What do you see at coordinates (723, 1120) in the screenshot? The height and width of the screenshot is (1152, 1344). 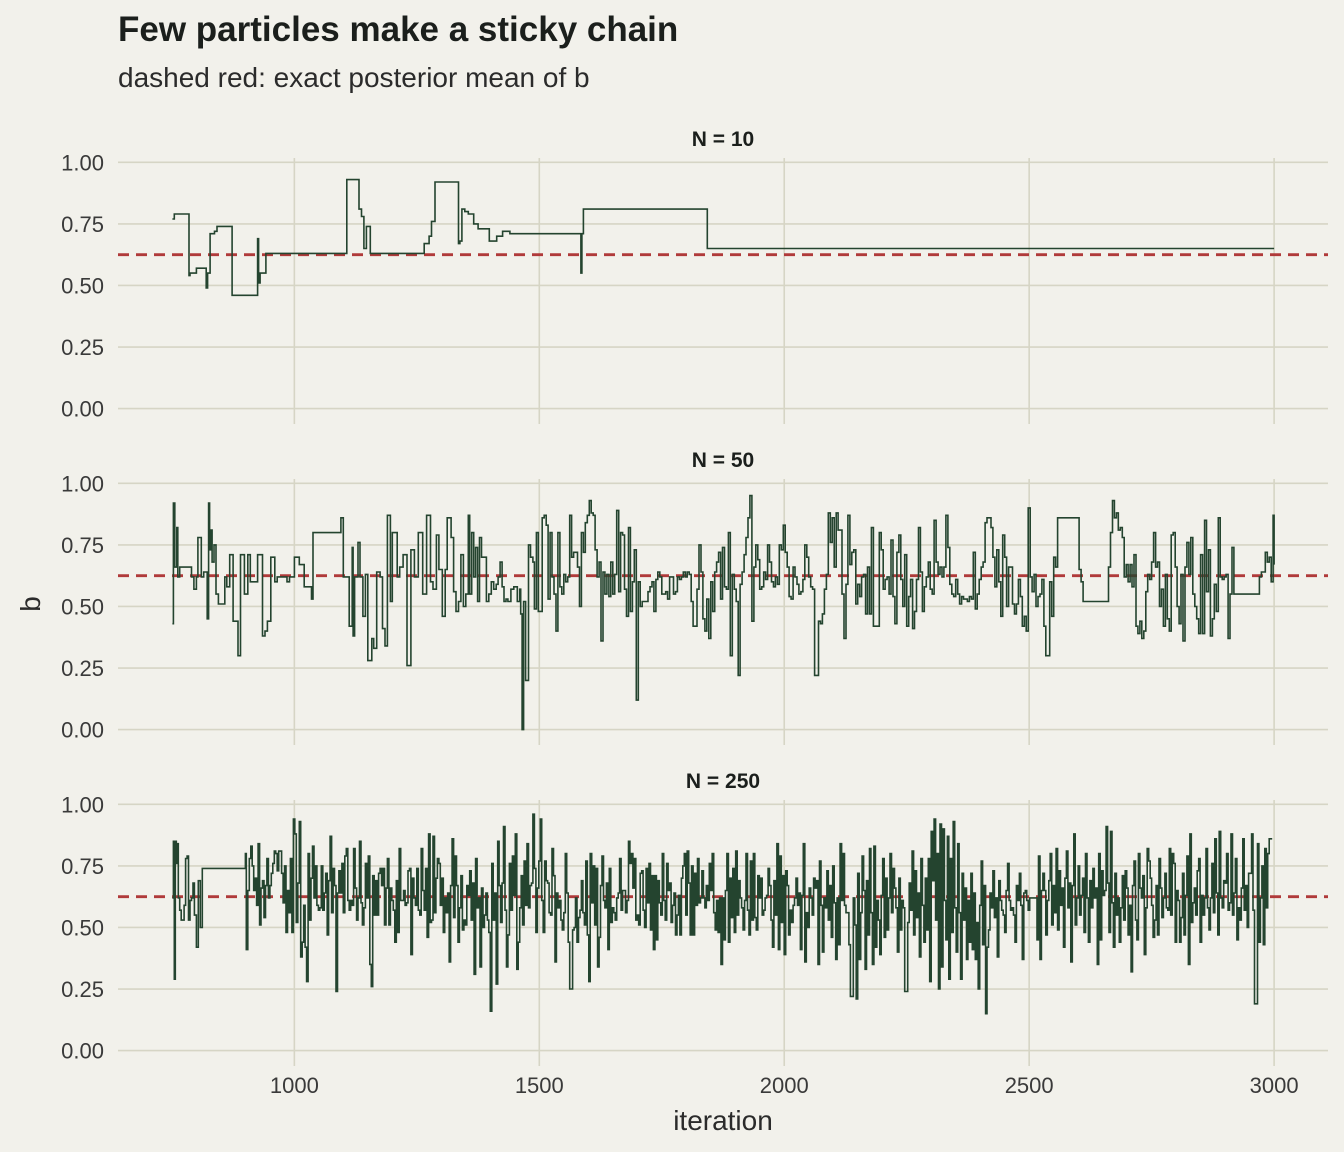 I see `x-axis-title: iteration` at bounding box center [723, 1120].